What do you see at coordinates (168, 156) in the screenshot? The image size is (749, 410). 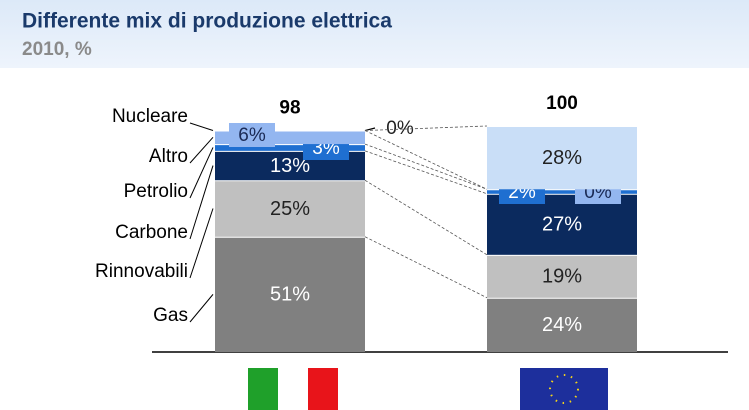 I see `legend-label: Altro` at bounding box center [168, 156].